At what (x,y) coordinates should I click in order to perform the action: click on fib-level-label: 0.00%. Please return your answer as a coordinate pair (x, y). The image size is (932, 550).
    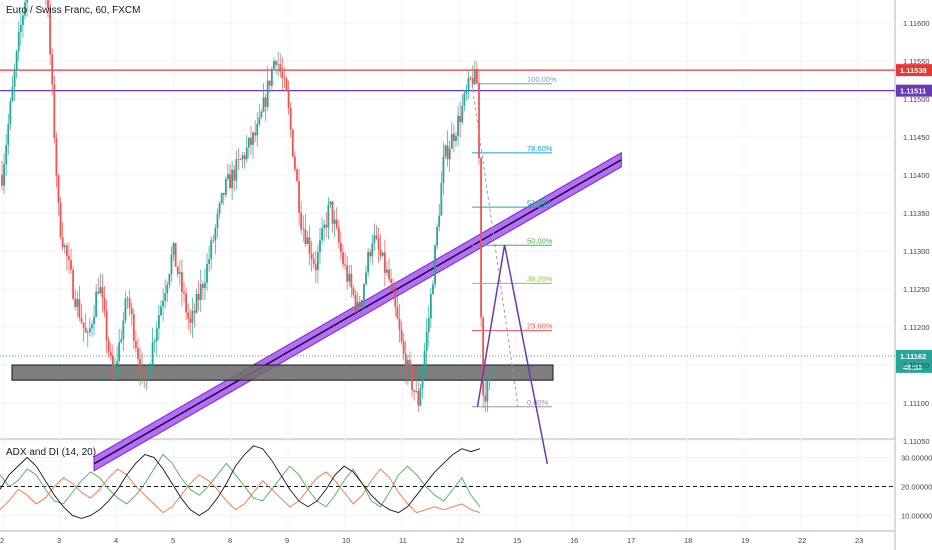
    Looking at the image, I should click on (538, 402).